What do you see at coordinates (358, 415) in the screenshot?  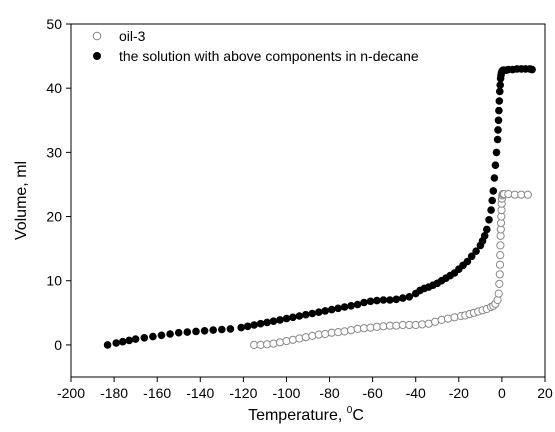 I see `x-axis-title-unit: C` at bounding box center [358, 415].